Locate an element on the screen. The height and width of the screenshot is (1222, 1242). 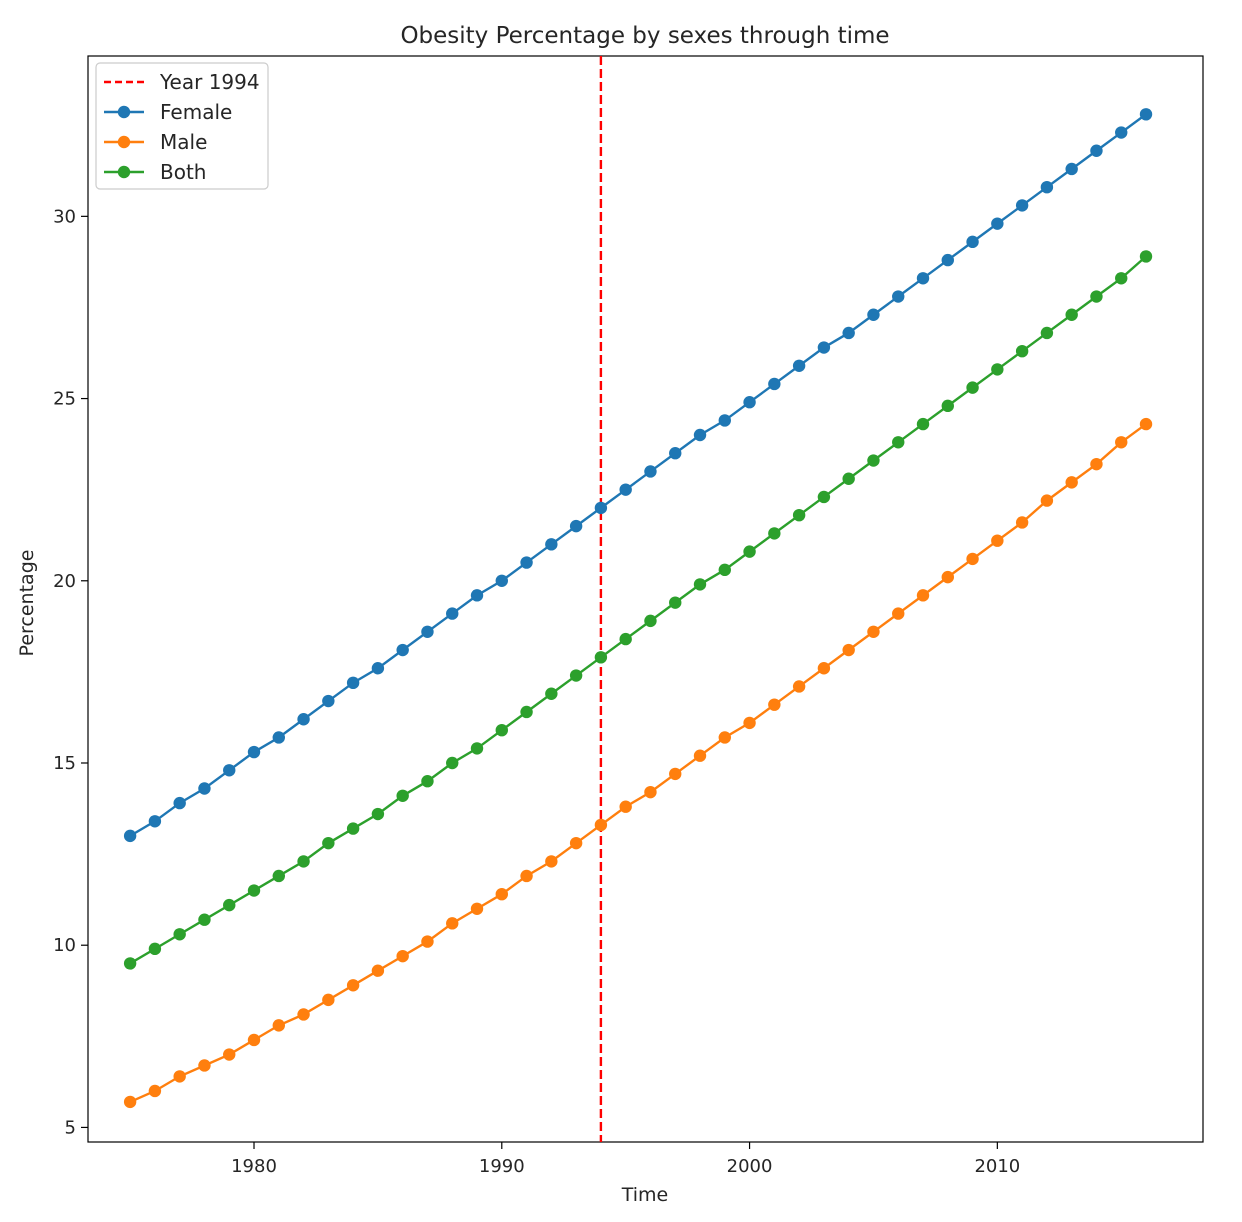
y-axis-label: Percentage is located at coordinates (27, 603).